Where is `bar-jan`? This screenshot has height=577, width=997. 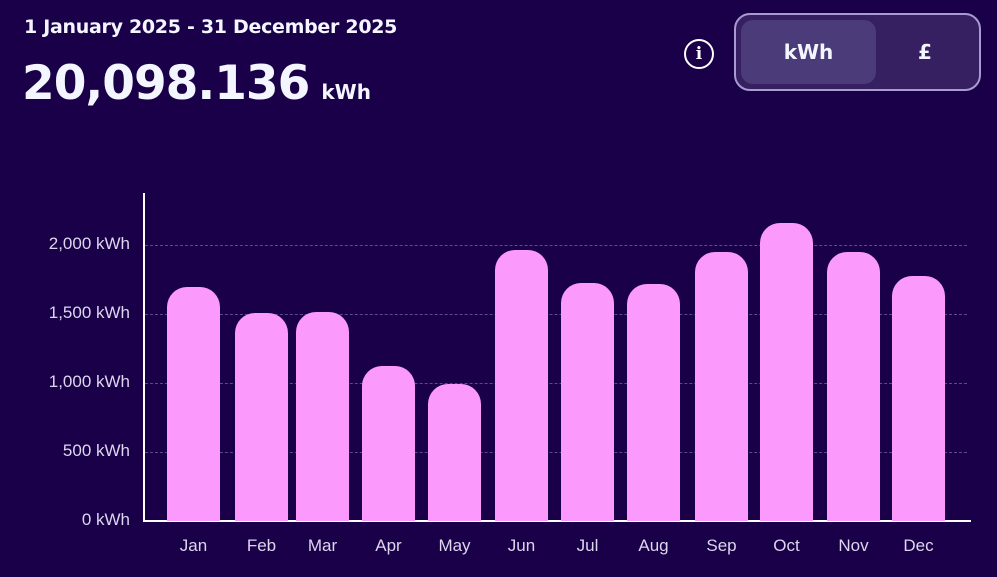
bar-jan is located at coordinates (193, 403).